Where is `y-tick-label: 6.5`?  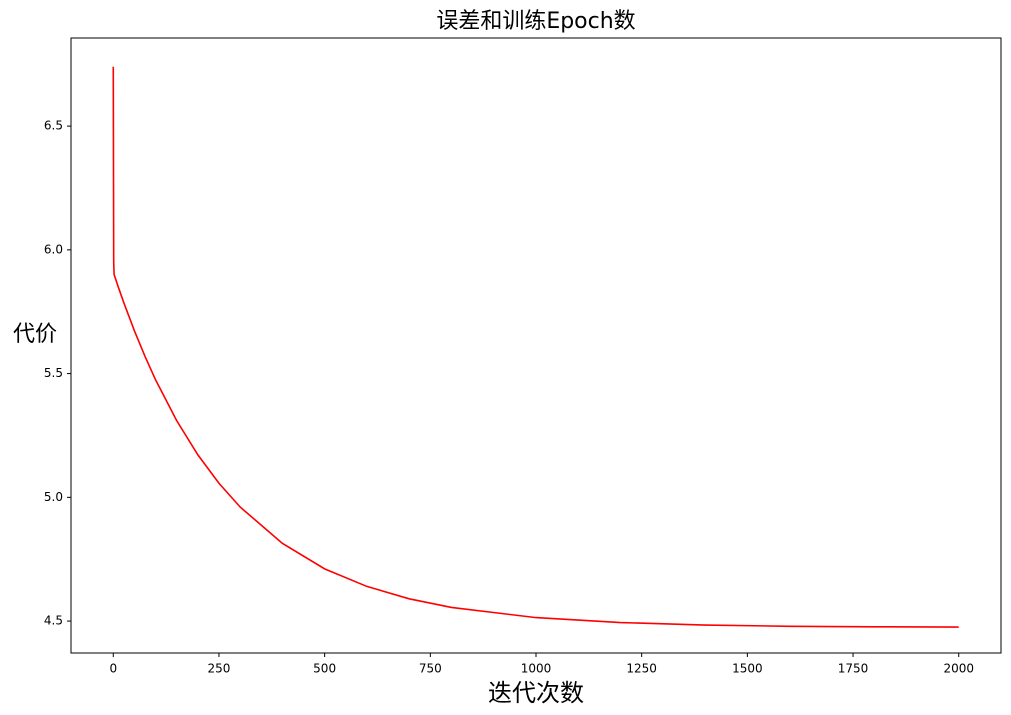
y-tick-label: 6.5 is located at coordinates (53, 126).